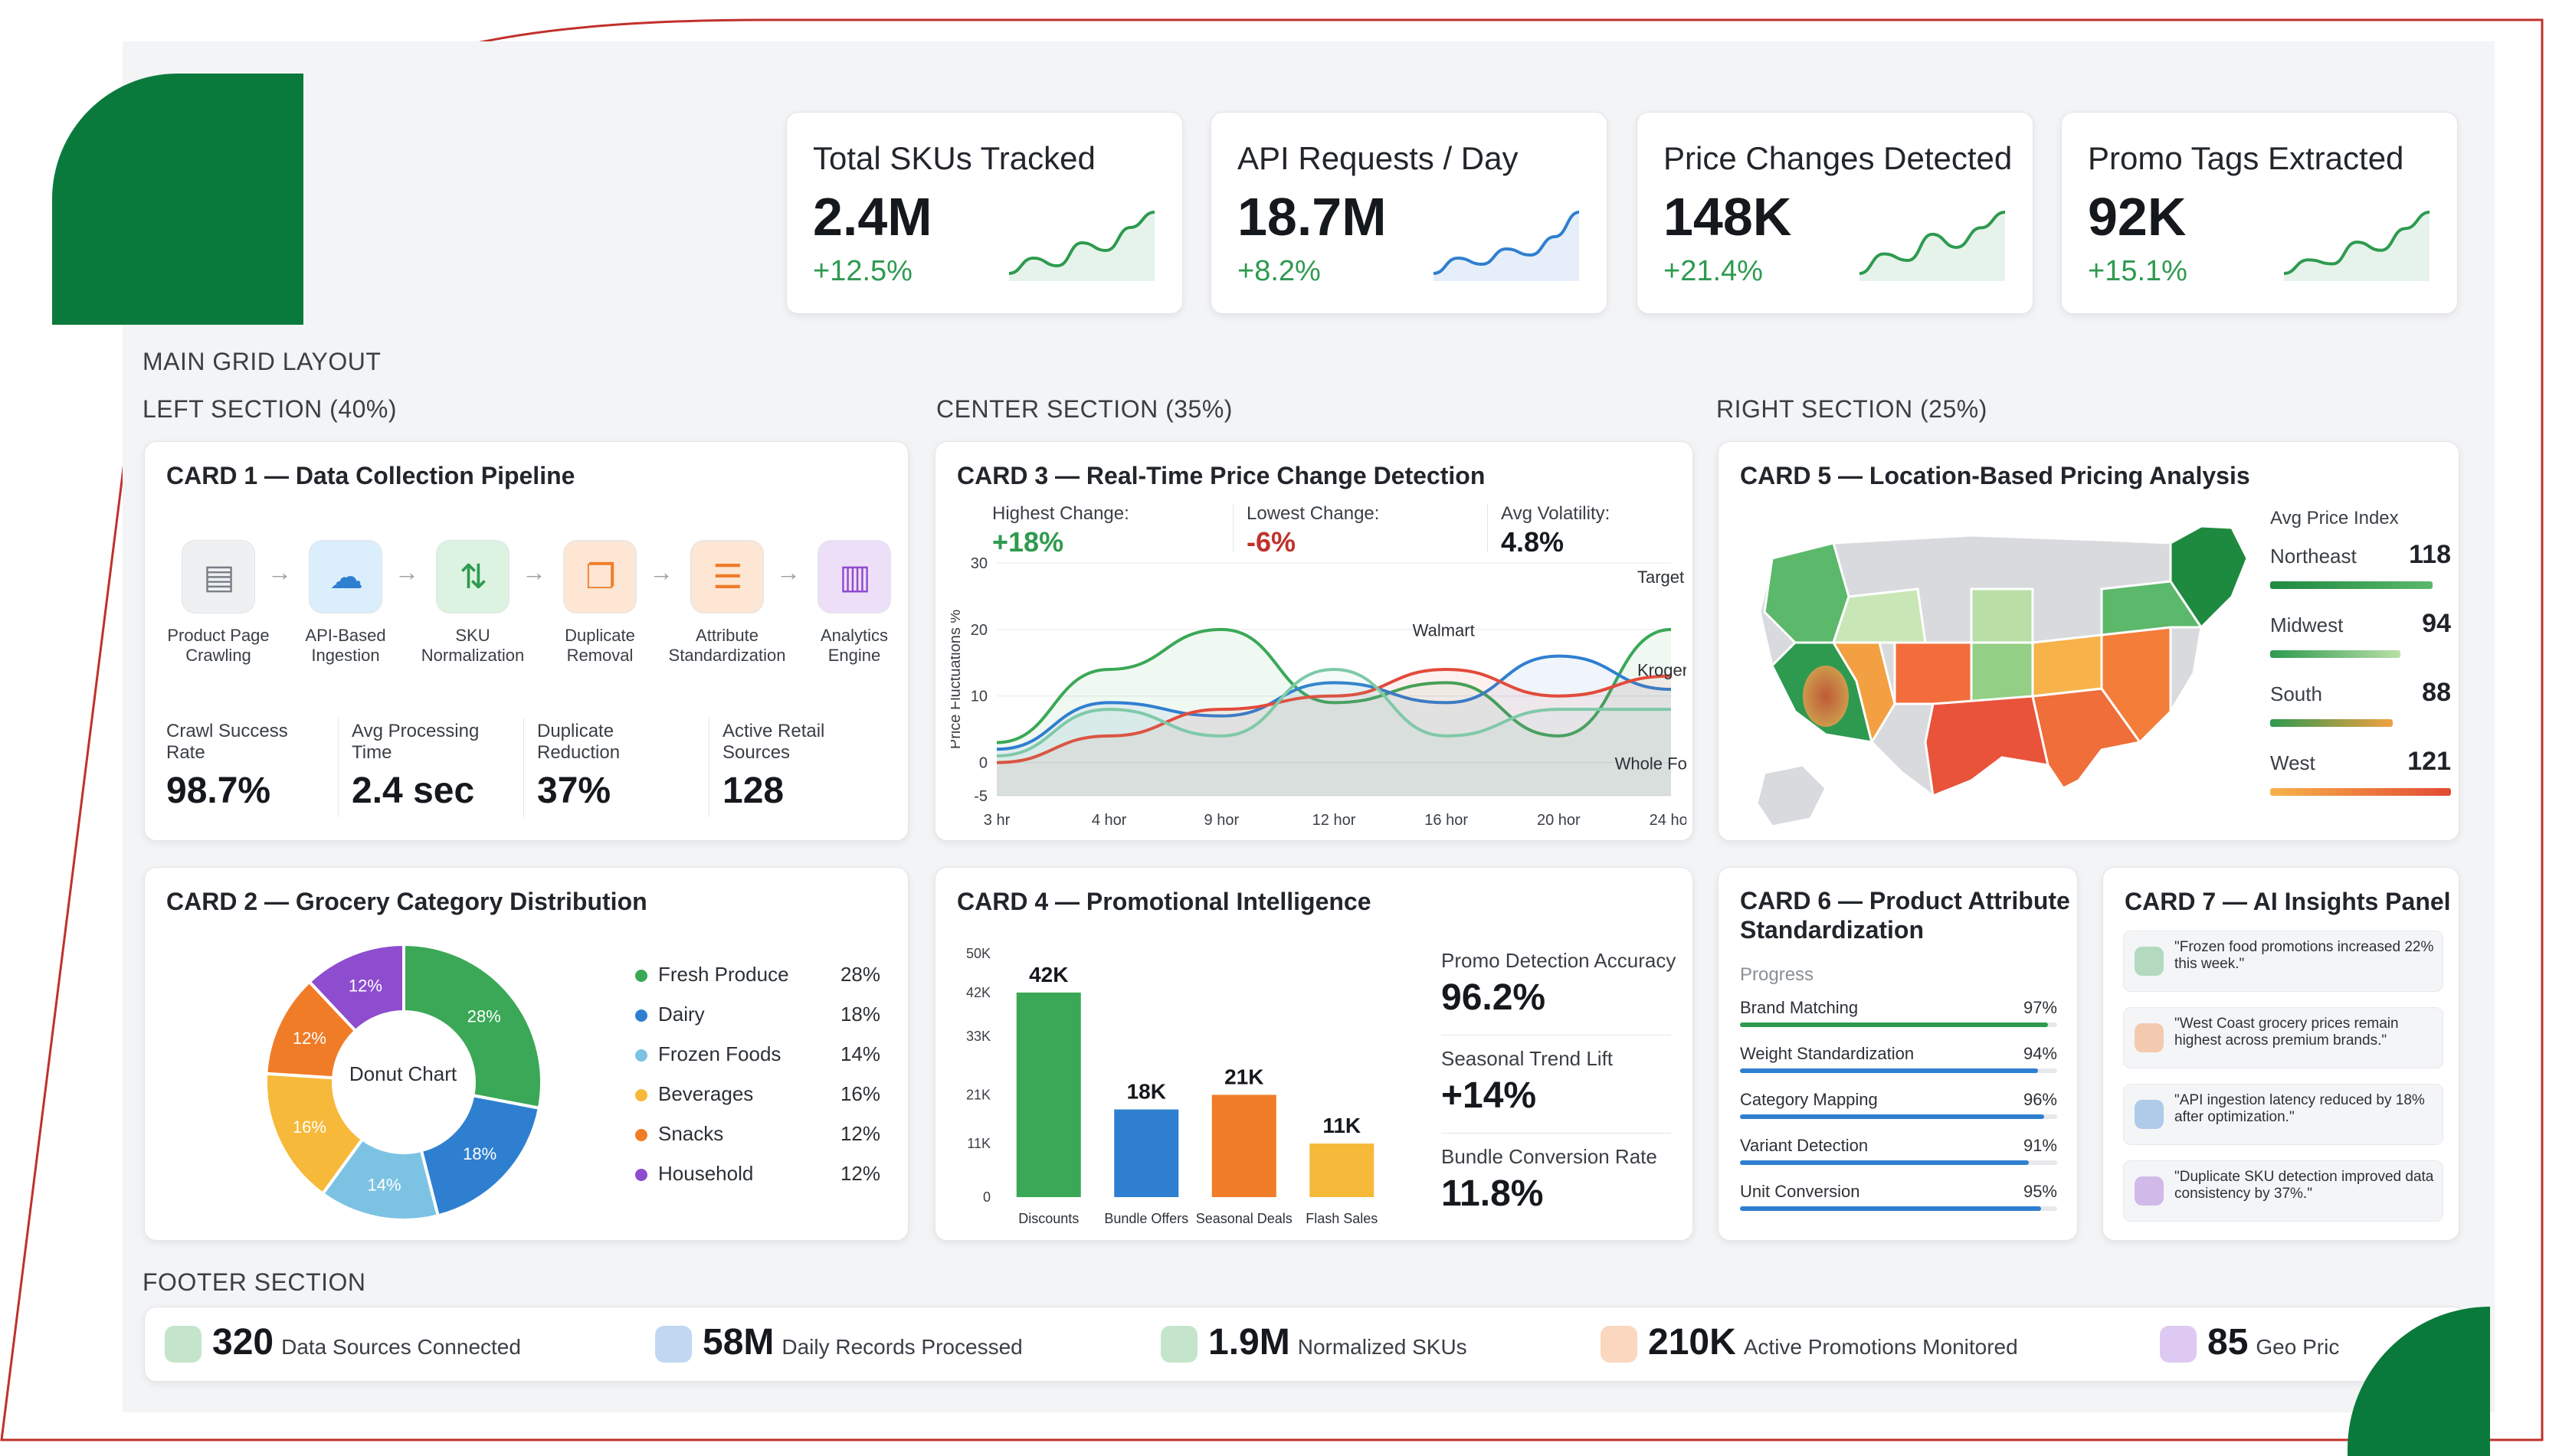  What do you see at coordinates (2430, 555) in the screenshot?
I see `region-value: 118` at bounding box center [2430, 555].